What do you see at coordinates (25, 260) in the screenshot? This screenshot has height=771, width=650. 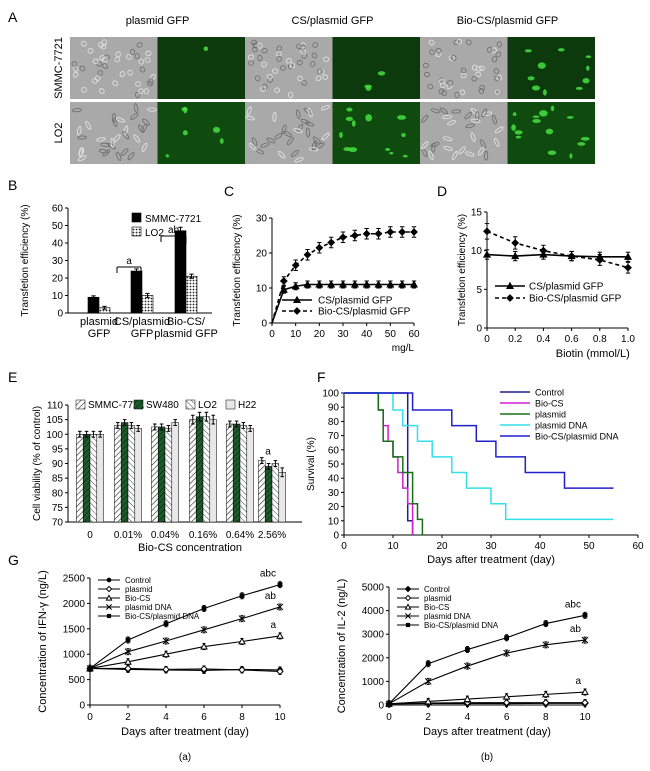 I see `panel-b-y-label: Transfetion efficiency (%)` at bounding box center [25, 260].